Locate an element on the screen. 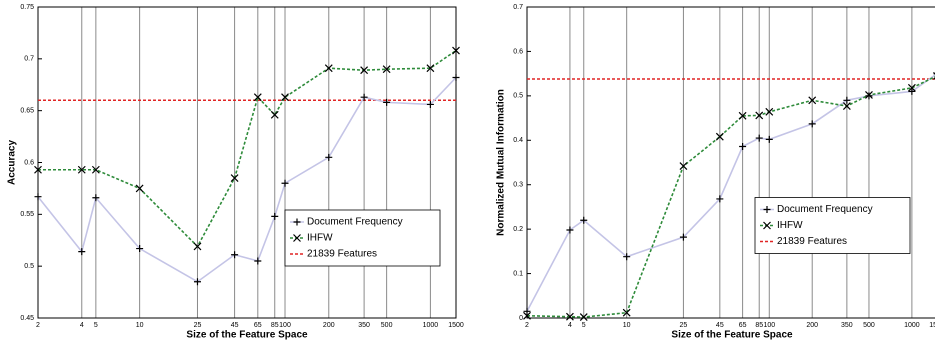 The width and height of the screenshot is (935, 345). y-tick-label: 0.55 is located at coordinates (27, 214).